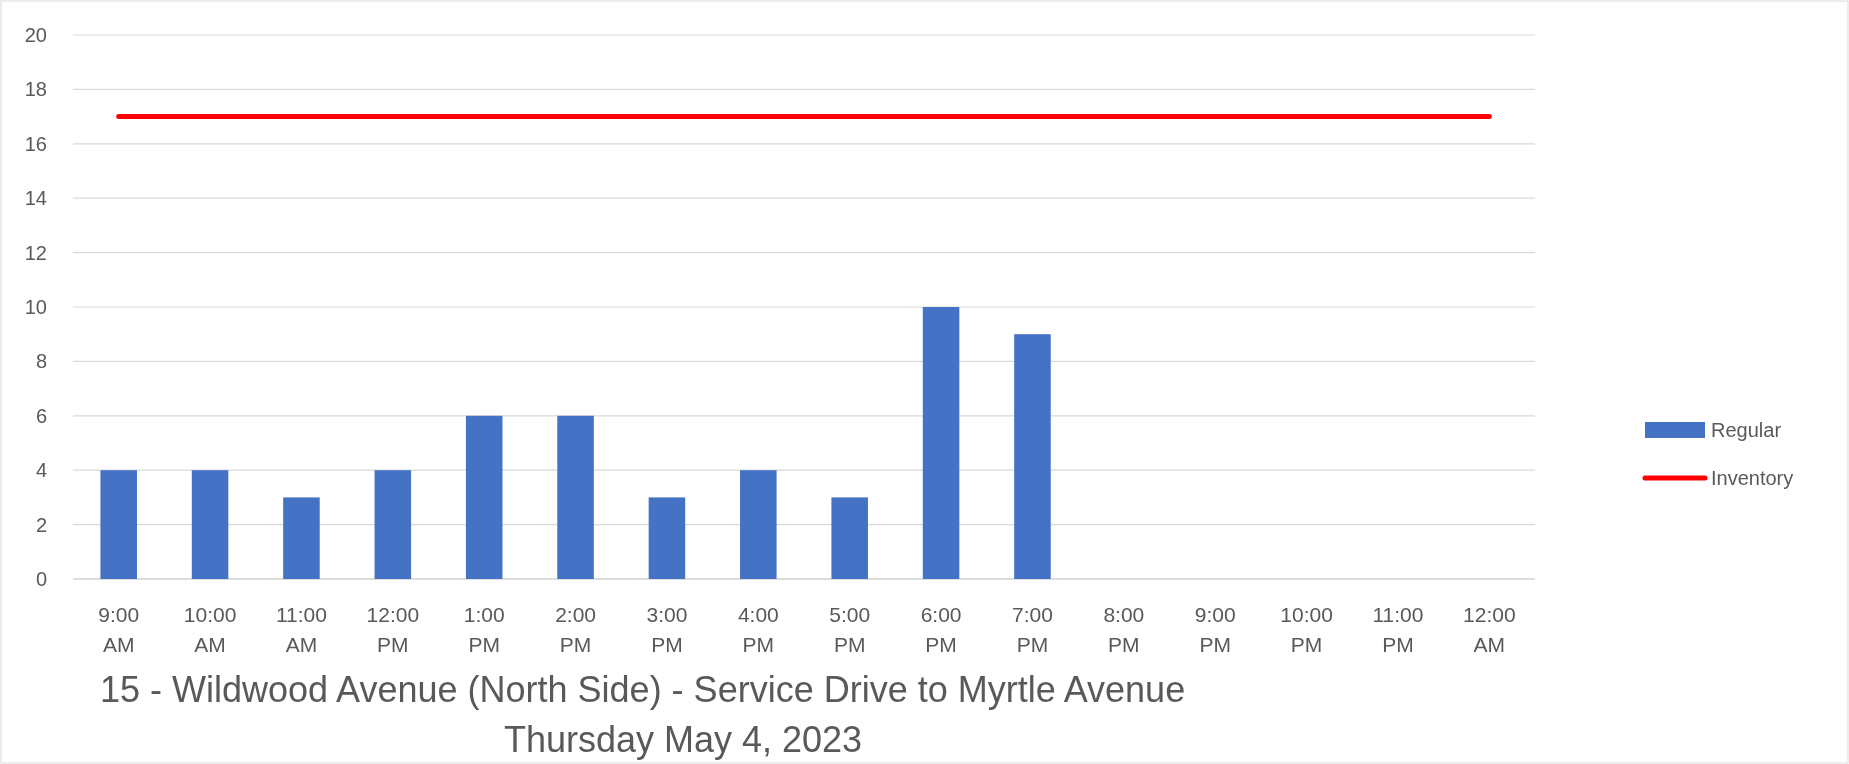 The image size is (1849, 764). What do you see at coordinates (667, 629) in the screenshot?
I see `x-tick-label: 3:00 PM` at bounding box center [667, 629].